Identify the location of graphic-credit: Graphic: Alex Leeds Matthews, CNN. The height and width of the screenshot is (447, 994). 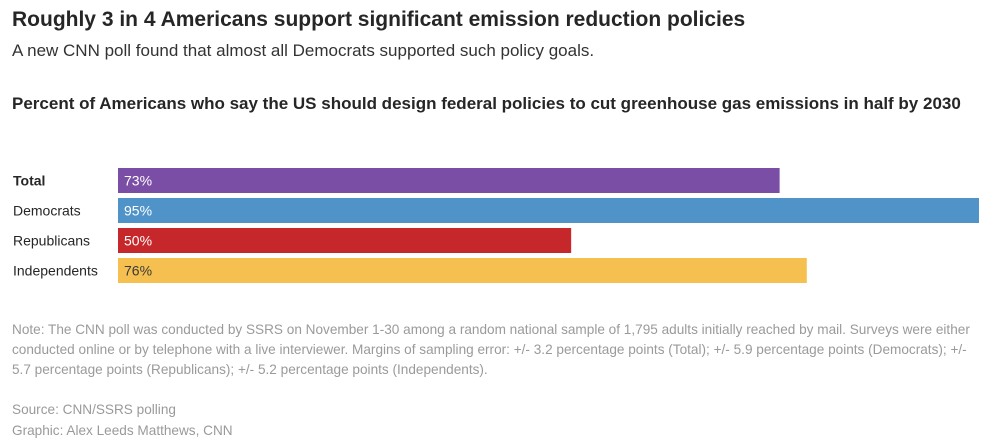
(122, 430).